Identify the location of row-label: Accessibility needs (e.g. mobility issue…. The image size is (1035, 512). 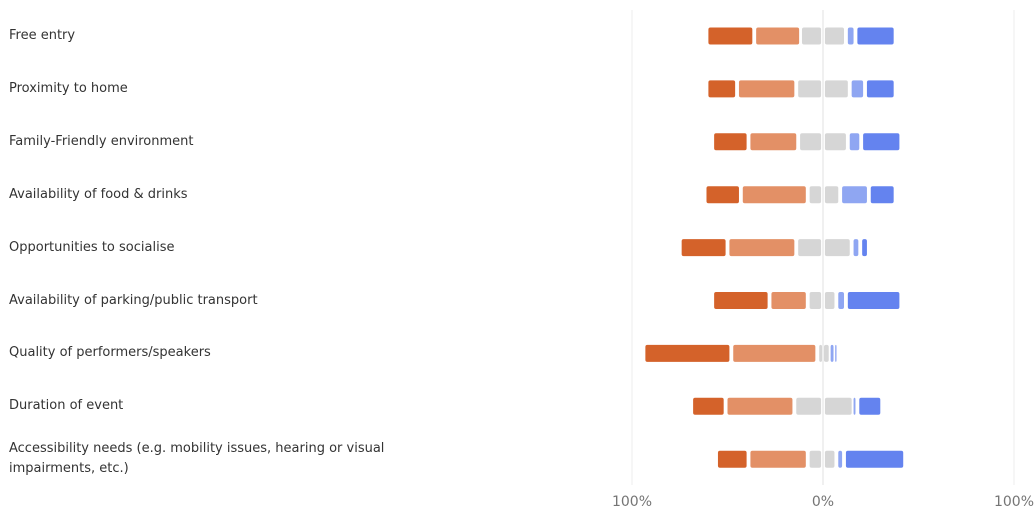
(197, 459).